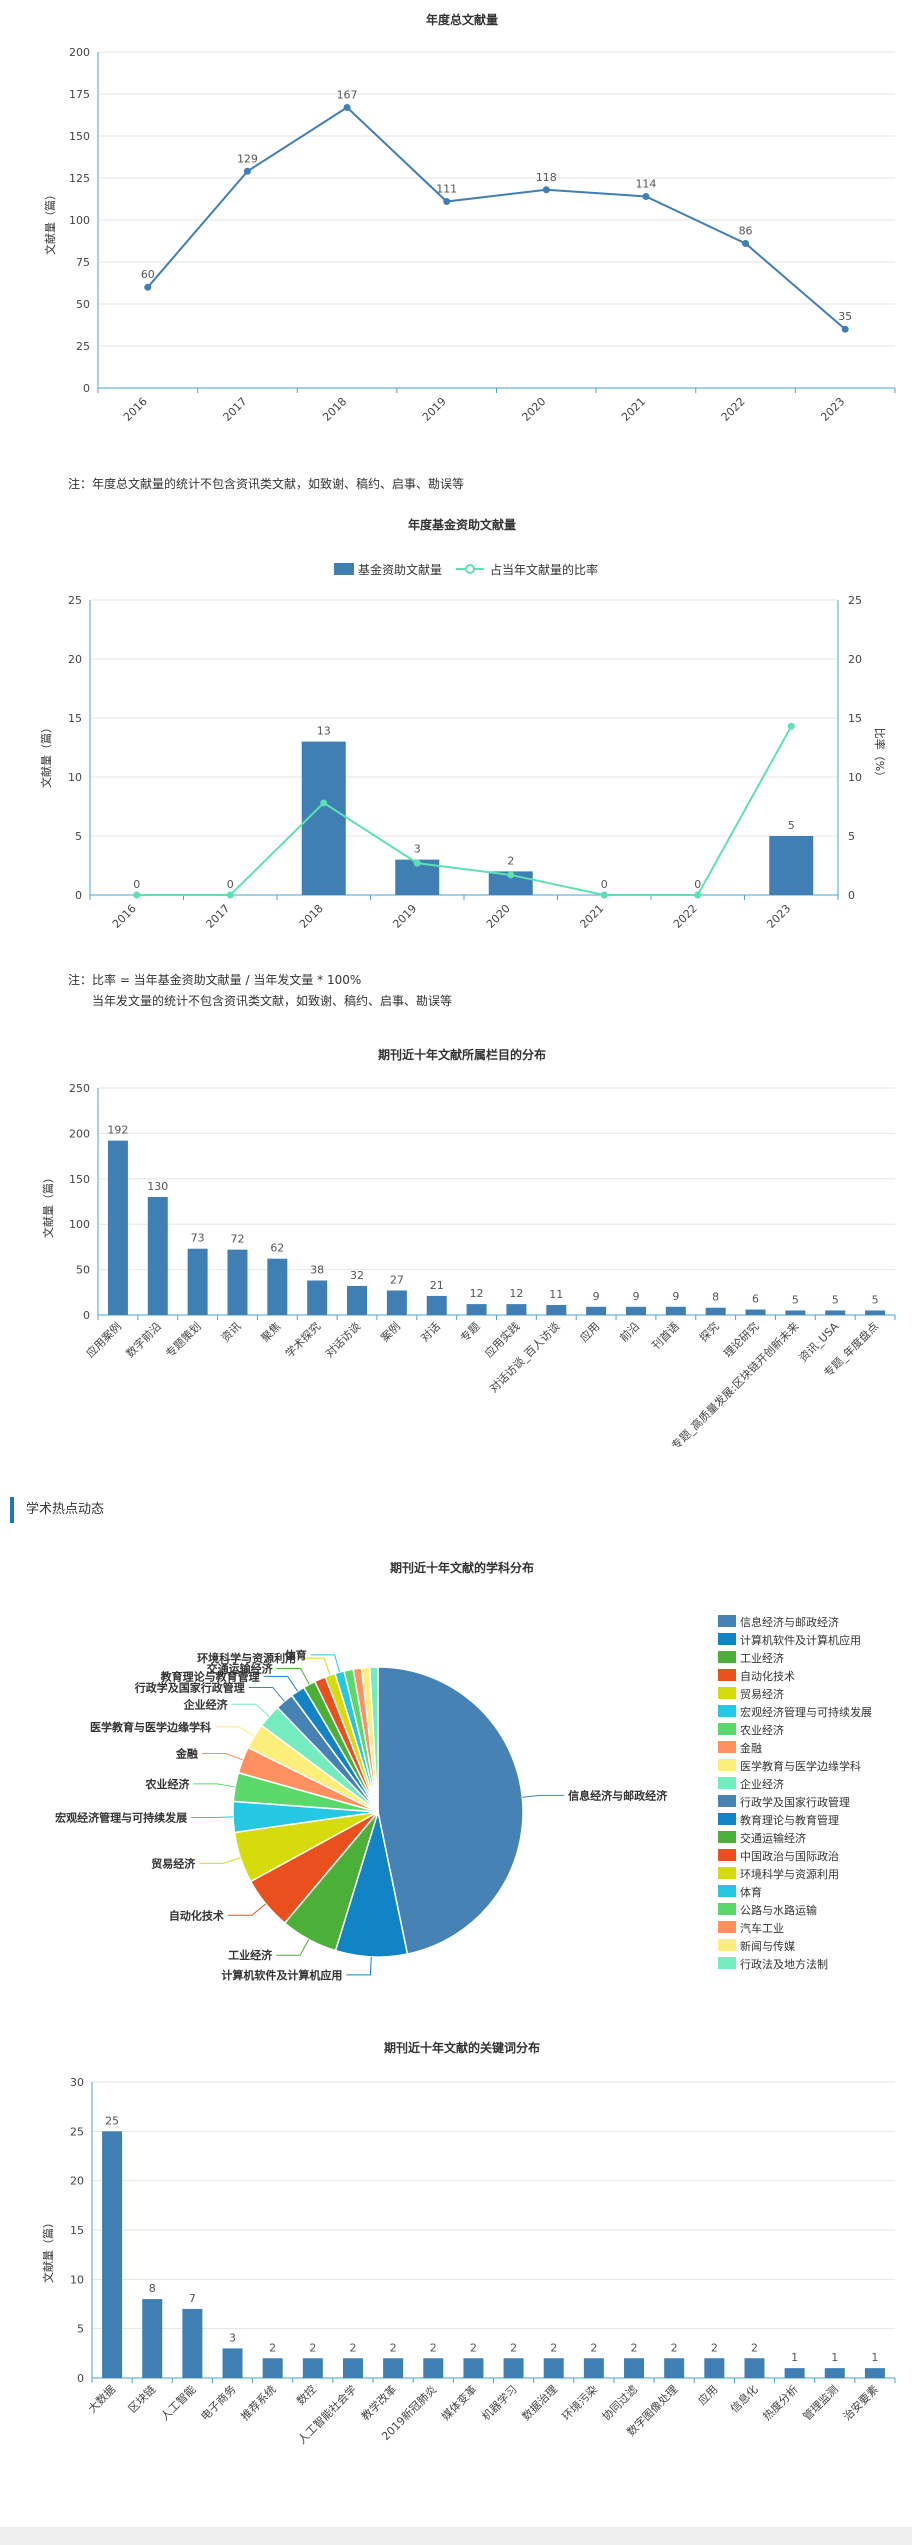 This screenshot has height=2545, width=912. What do you see at coordinates (591, 916) in the screenshot?
I see `fund-x-tick-label: 2021` at bounding box center [591, 916].